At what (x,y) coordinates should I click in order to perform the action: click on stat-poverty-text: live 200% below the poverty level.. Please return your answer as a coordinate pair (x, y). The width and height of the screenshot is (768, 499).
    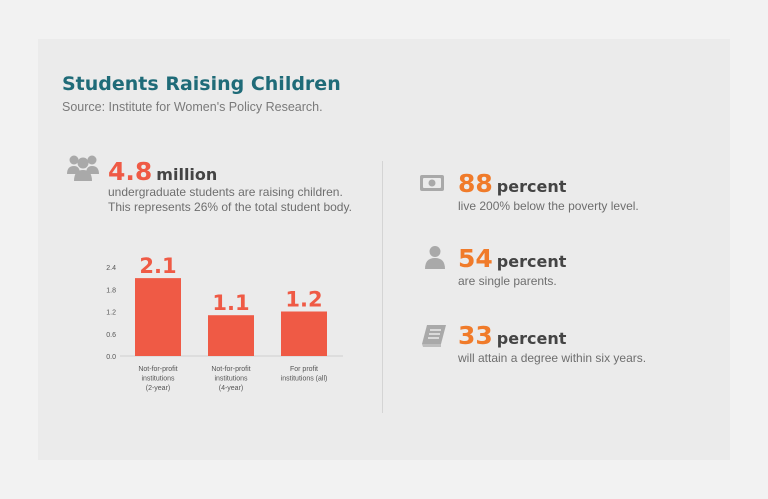
    Looking at the image, I should click on (548, 206).